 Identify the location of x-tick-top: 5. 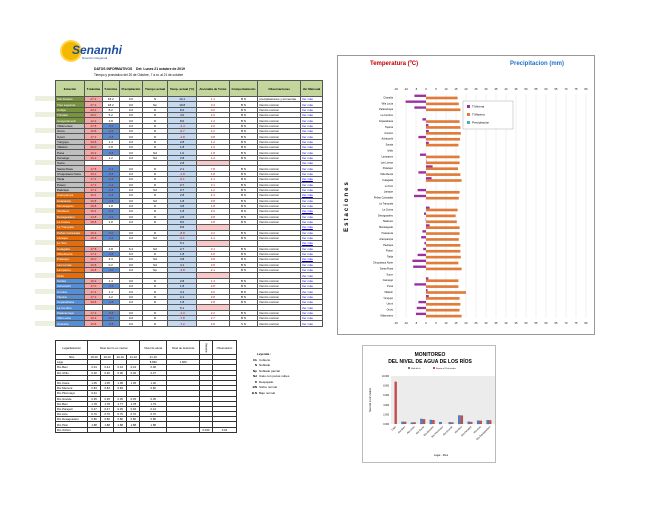
(436, 89).